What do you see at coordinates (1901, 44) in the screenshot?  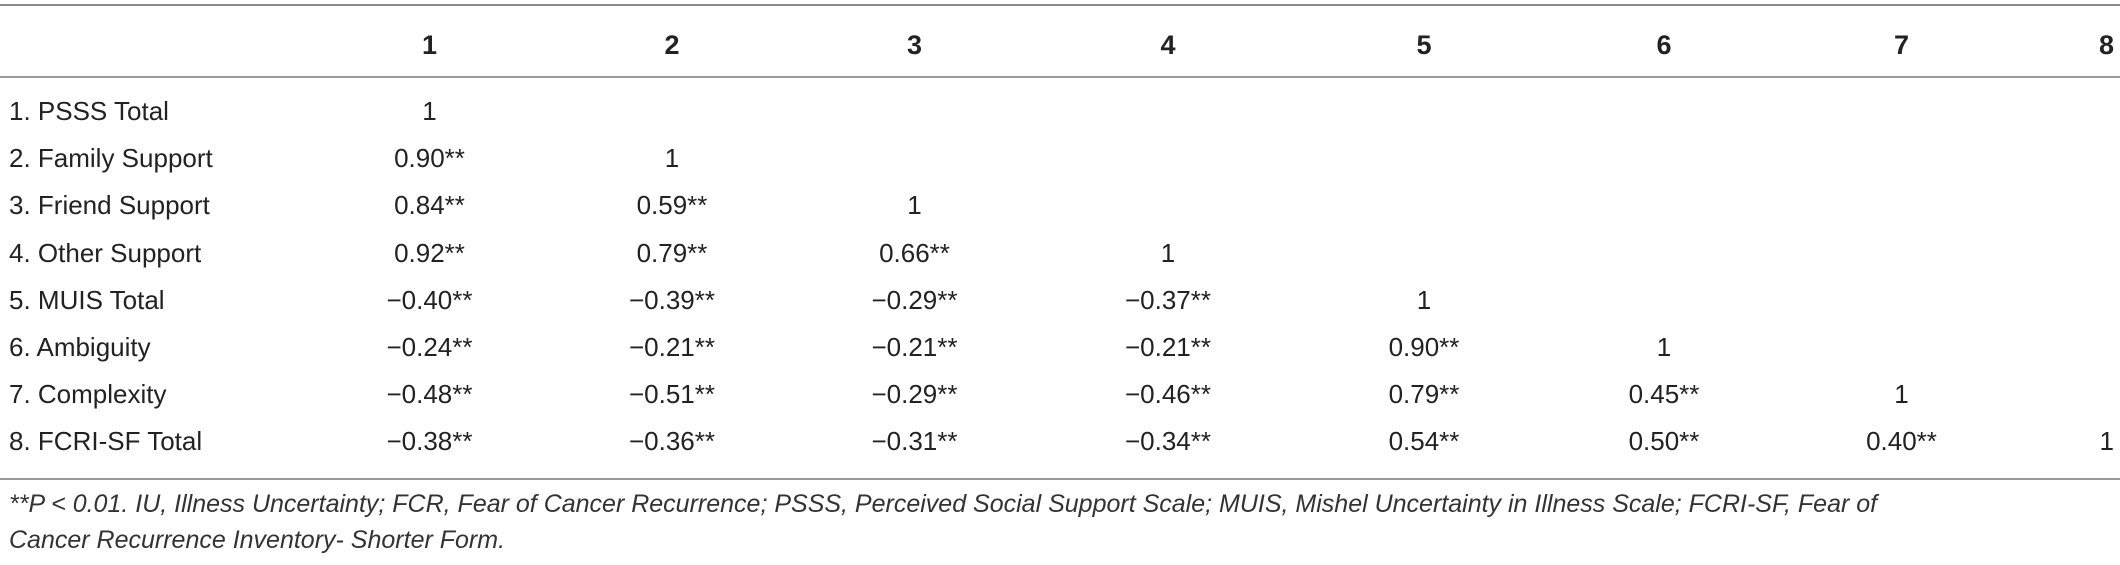 I see `header-cell-7: 7` at bounding box center [1901, 44].